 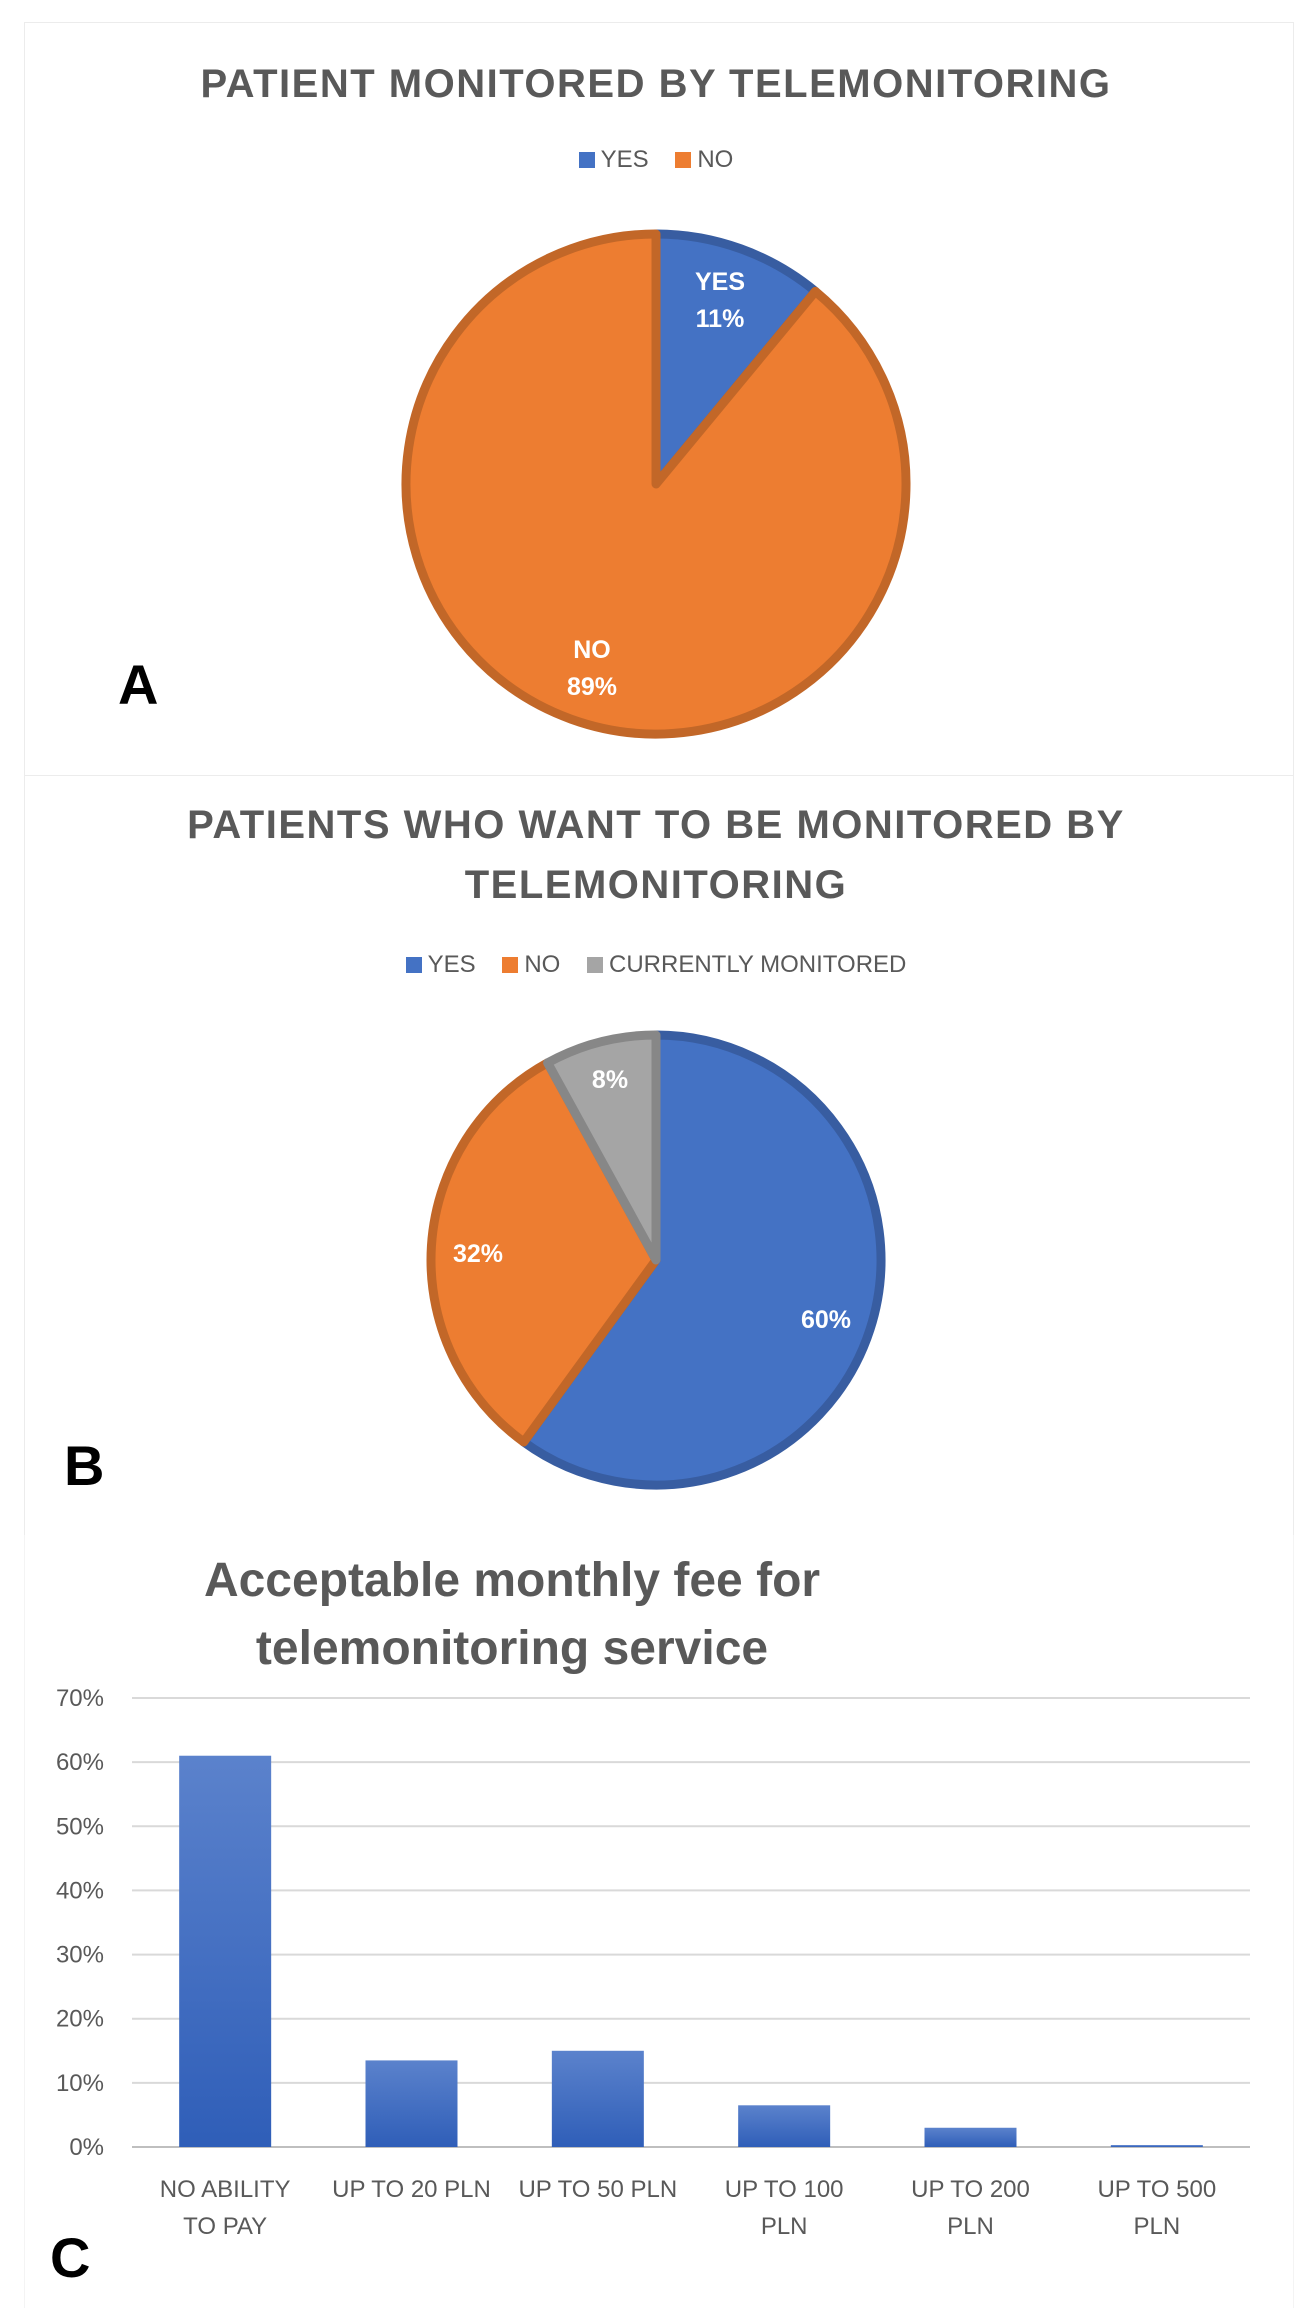 What do you see at coordinates (656, 885) in the screenshot?
I see `chart-b-title-line2: TELEMONITORING` at bounding box center [656, 885].